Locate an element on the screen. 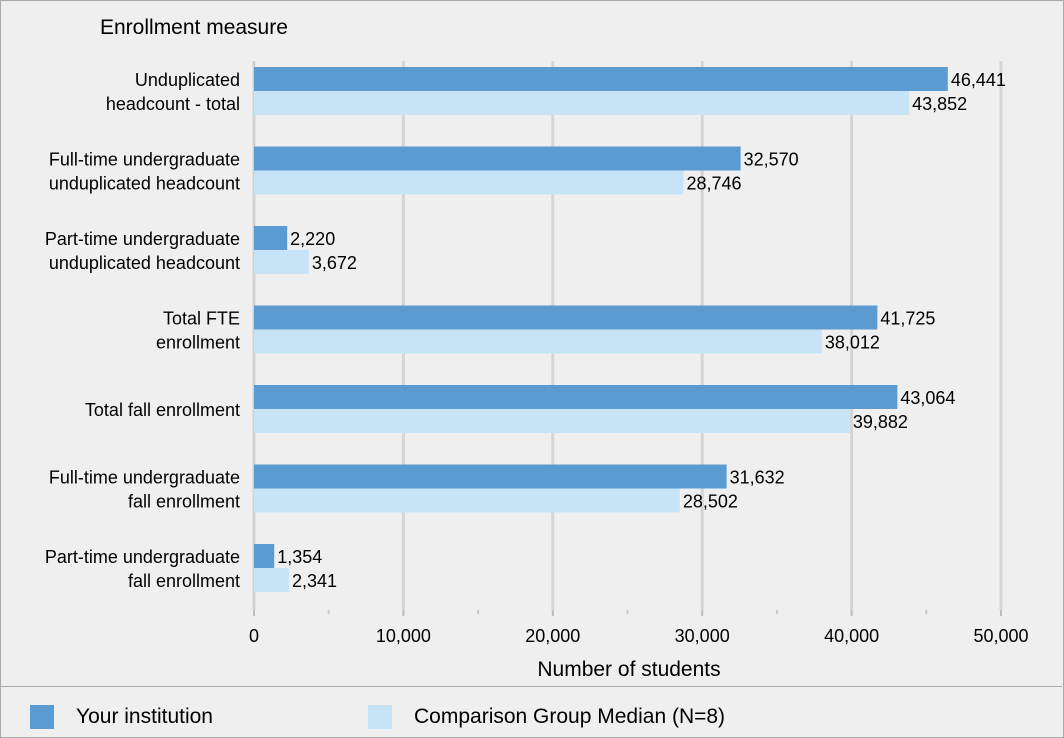  value-label: 43,852 is located at coordinates (939, 104).